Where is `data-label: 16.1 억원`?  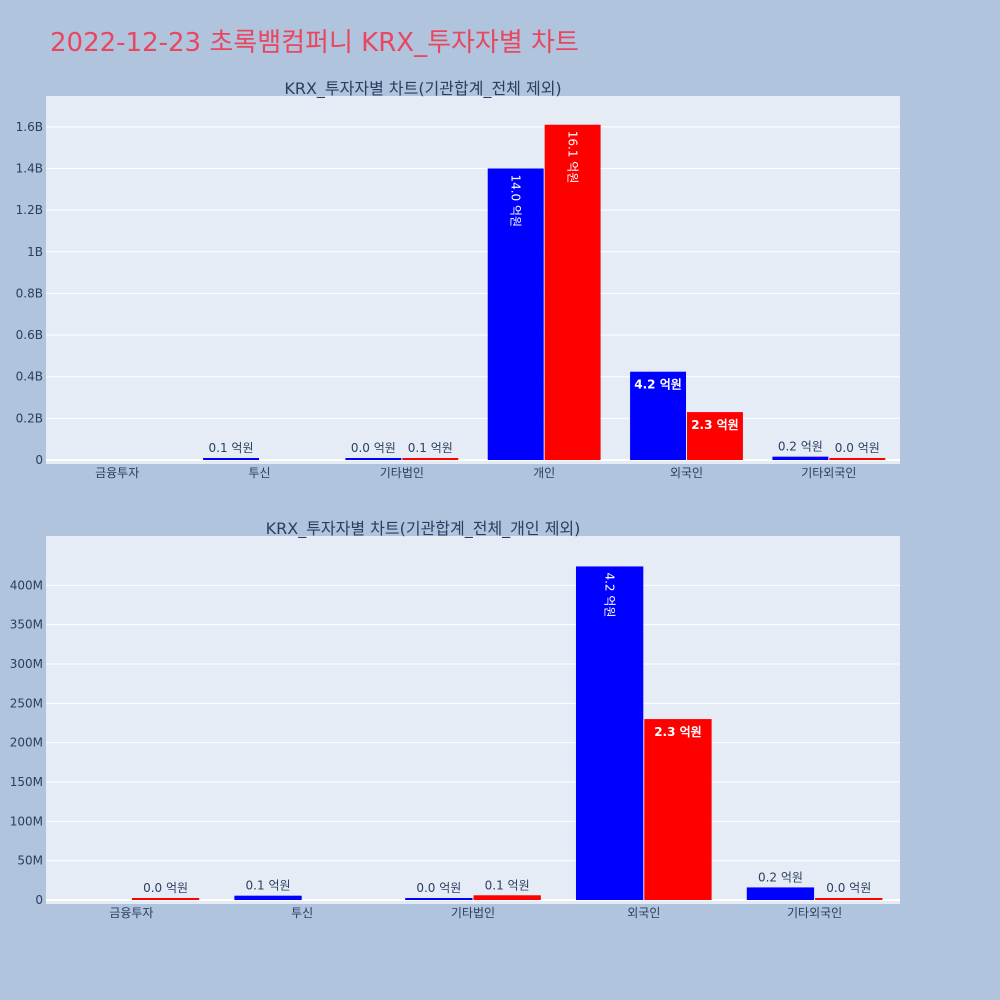 data-label: 16.1 억원 is located at coordinates (573, 157).